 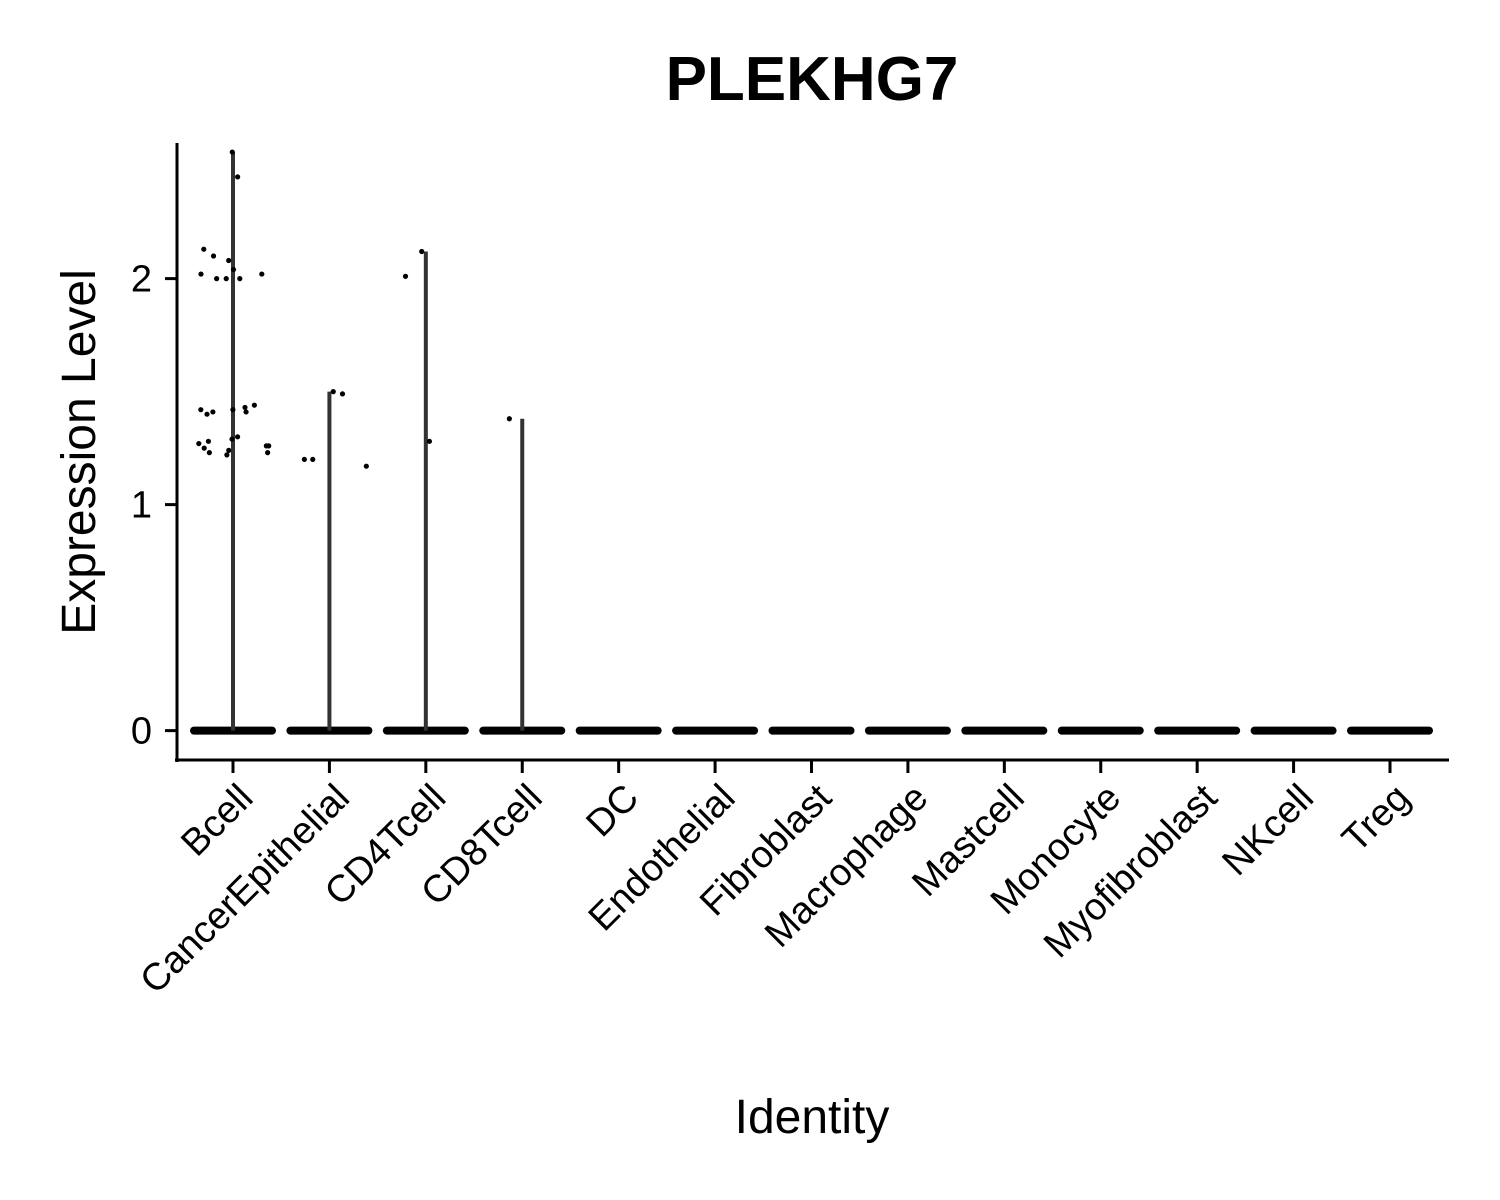 I want to click on x-axis-label: Identity, so click(x=812, y=1117).